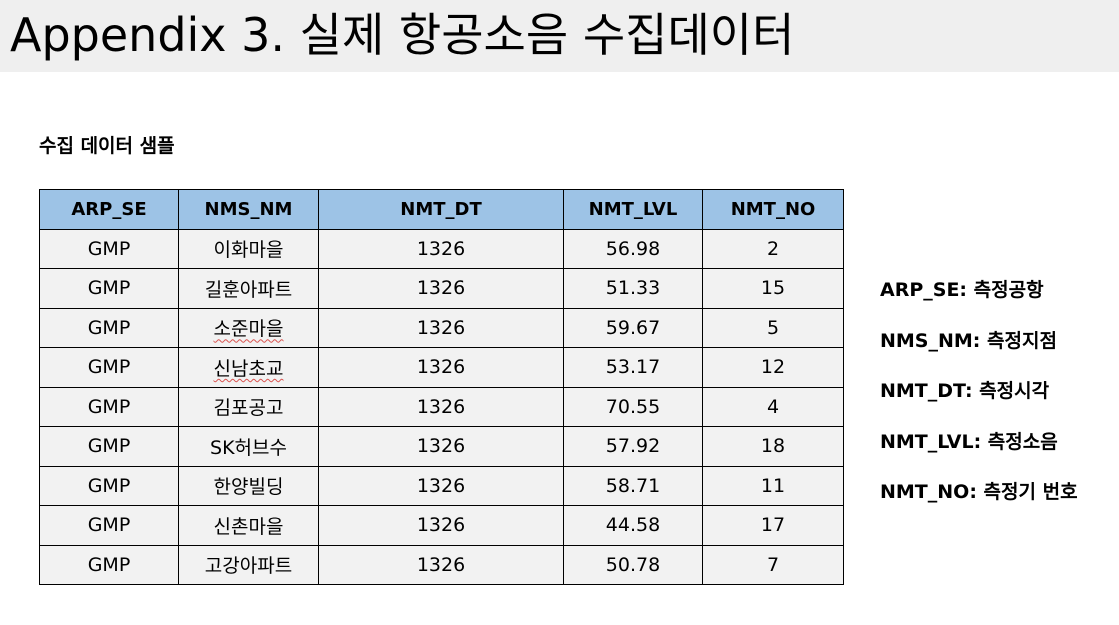 This screenshot has width=1119, height=625. What do you see at coordinates (248, 564) in the screenshot?
I see `cell-nms-nm: 고강아파트` at bounding box center [248, 564].